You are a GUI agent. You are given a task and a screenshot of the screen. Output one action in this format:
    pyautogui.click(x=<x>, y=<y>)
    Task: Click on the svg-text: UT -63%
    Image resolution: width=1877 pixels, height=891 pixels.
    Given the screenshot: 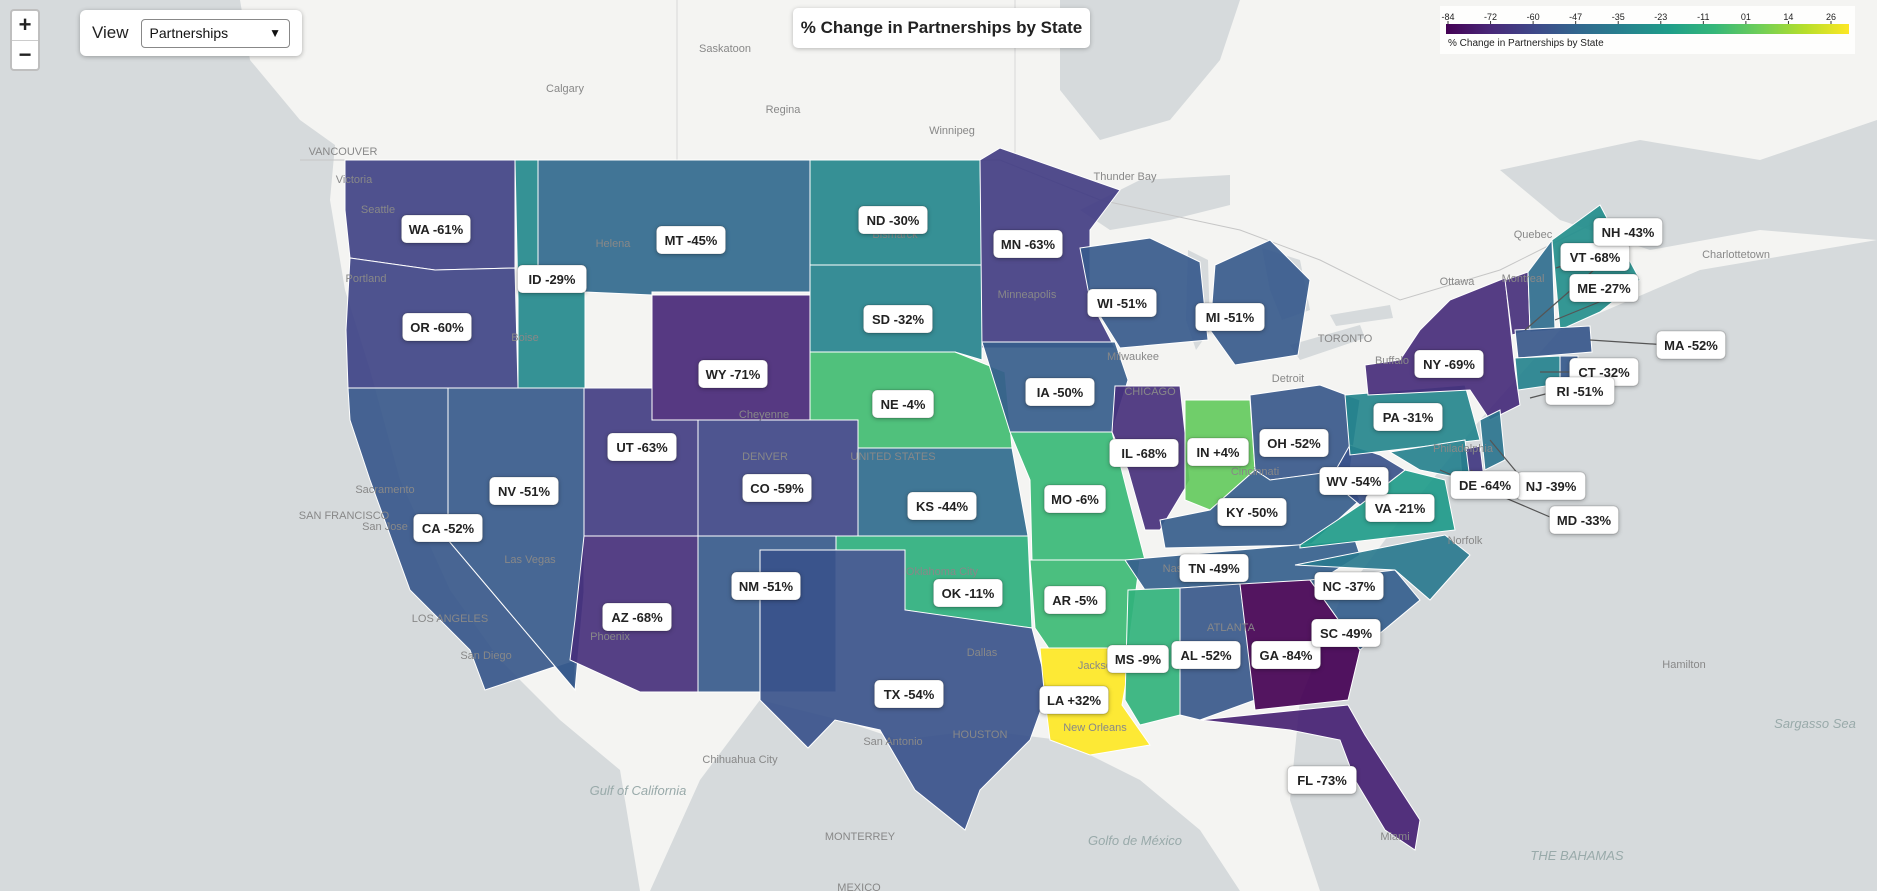 What is the action you would take?
    pyautogui.click(x=642, y=447)
    